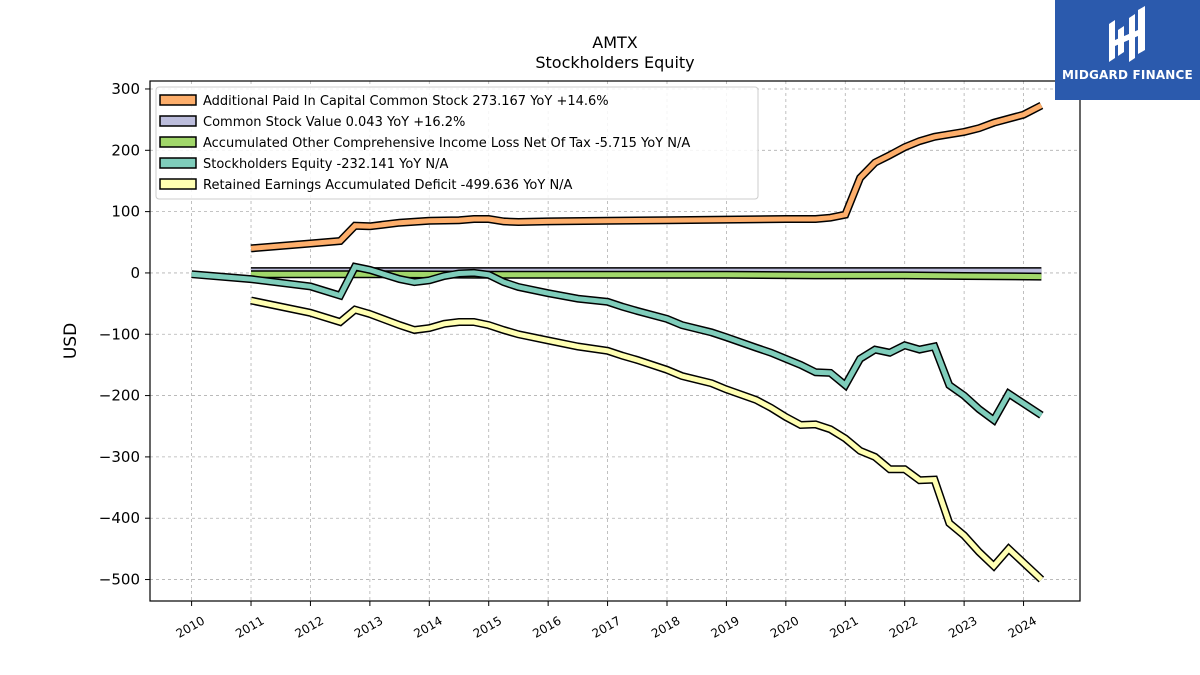 Image resolution: width=1200 pixels, height=675 pixels. I want to click on x-tick-label: 2019, so click(724, 626).